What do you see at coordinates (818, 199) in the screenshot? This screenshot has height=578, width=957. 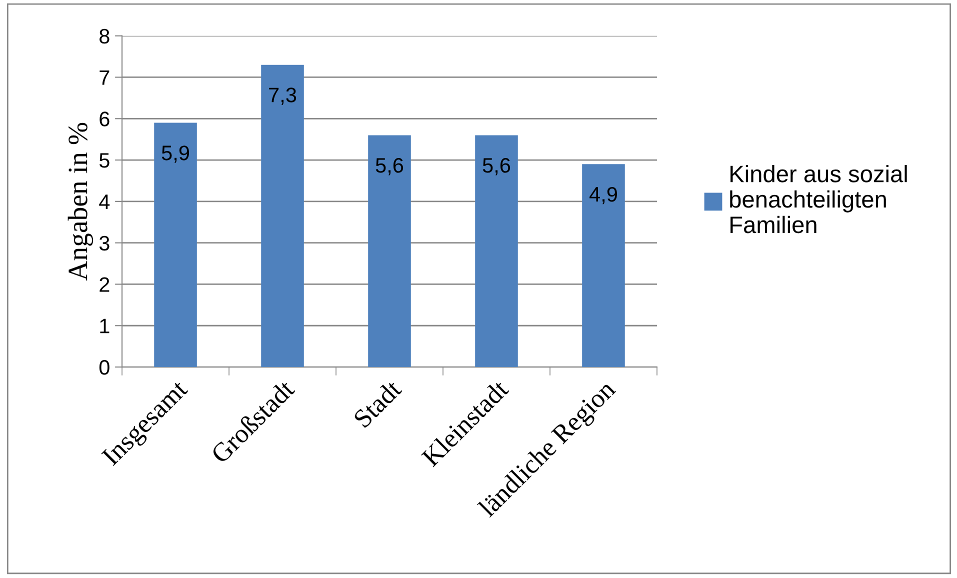 I see `legend-label: Kinder aus sozial benachteiligten Familien` at bounding box center [818, 199].